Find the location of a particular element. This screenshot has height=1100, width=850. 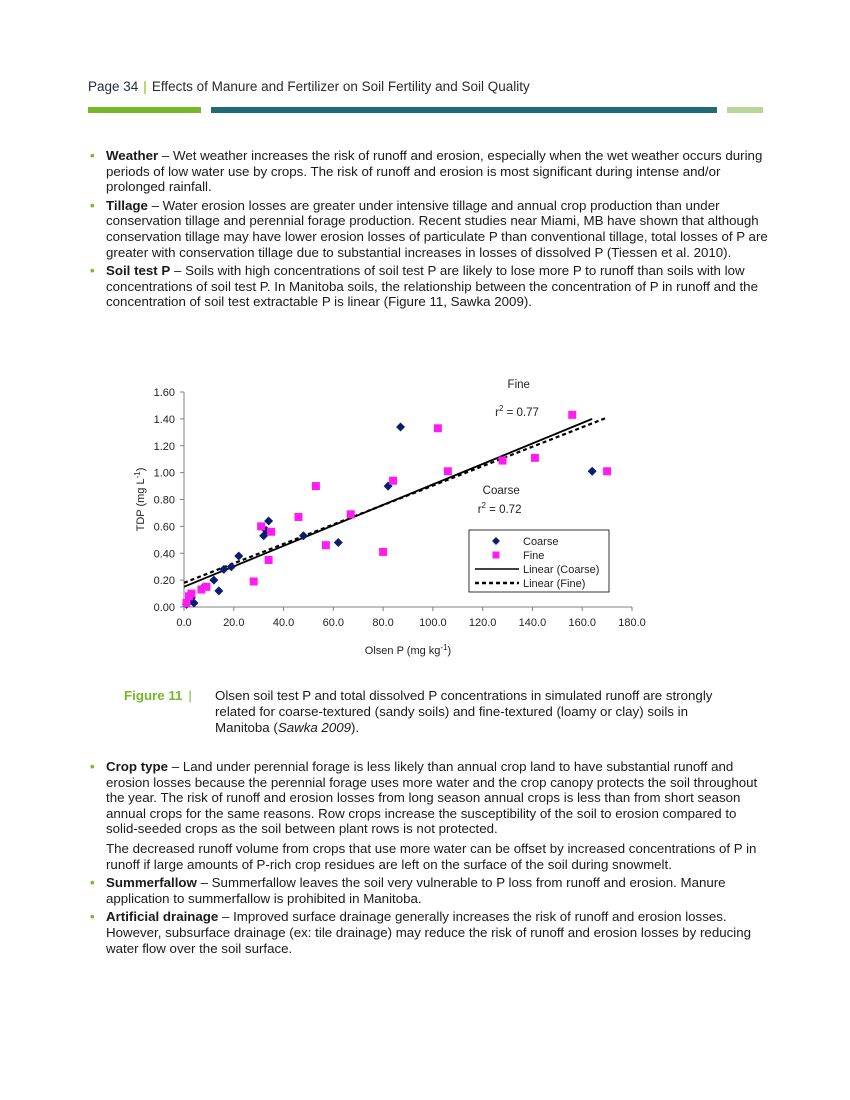

x-tick-label: 140.0 is located at coordinates (533, 623).